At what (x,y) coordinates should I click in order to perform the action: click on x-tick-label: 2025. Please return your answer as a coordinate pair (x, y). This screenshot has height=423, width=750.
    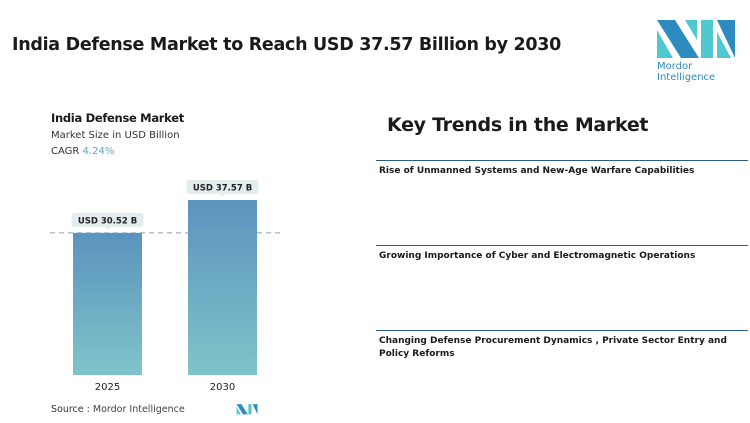
    Looking at the image, I should click on (107, 387).